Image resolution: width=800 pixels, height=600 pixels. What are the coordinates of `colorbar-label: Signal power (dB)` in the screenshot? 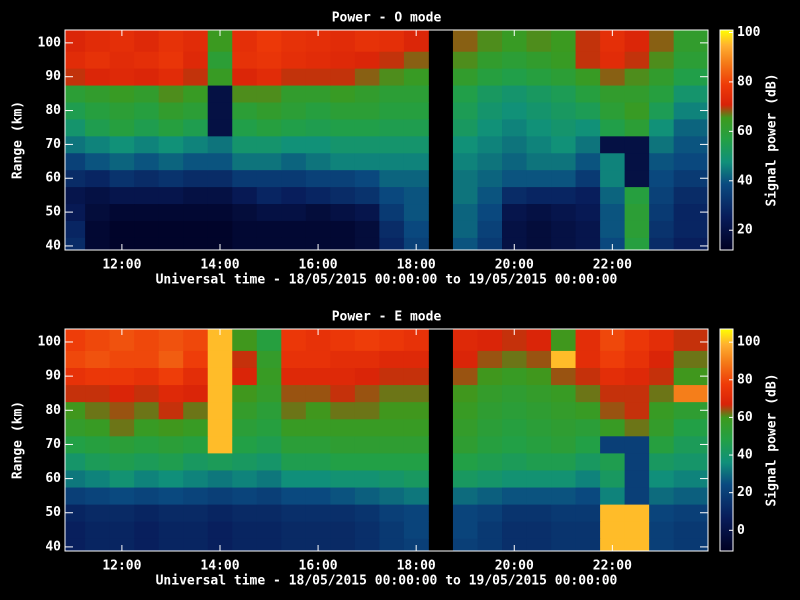 It's located at (772, 139).